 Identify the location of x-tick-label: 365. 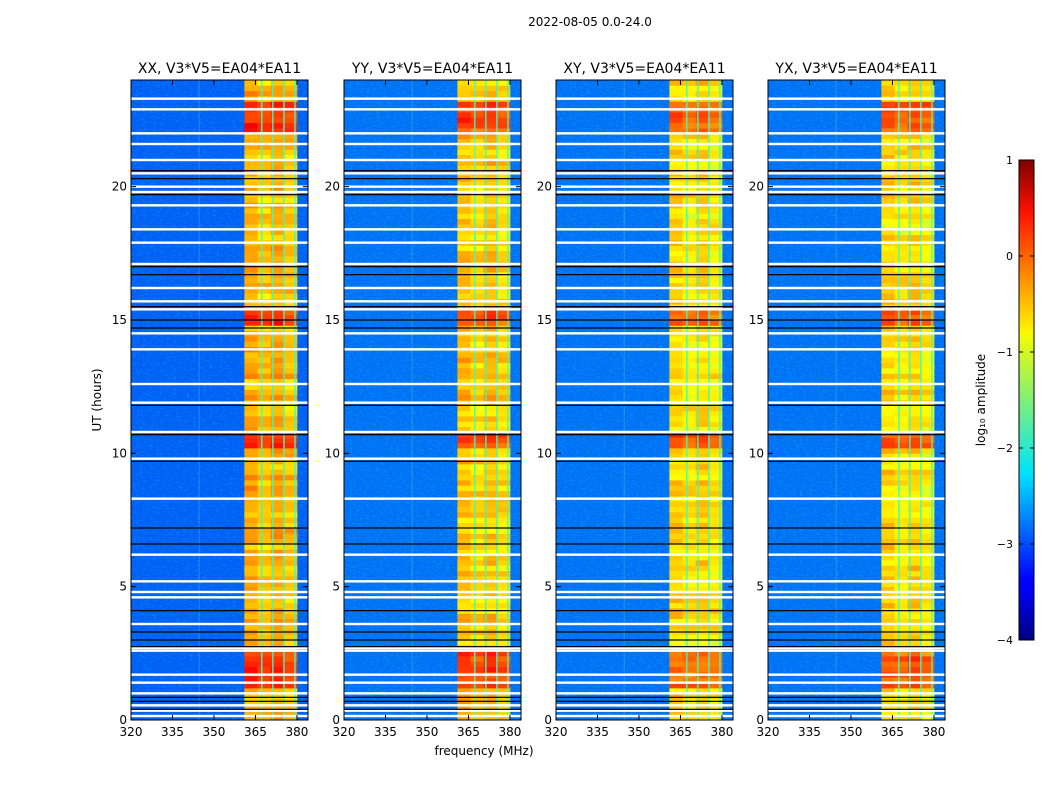
(892, 732).